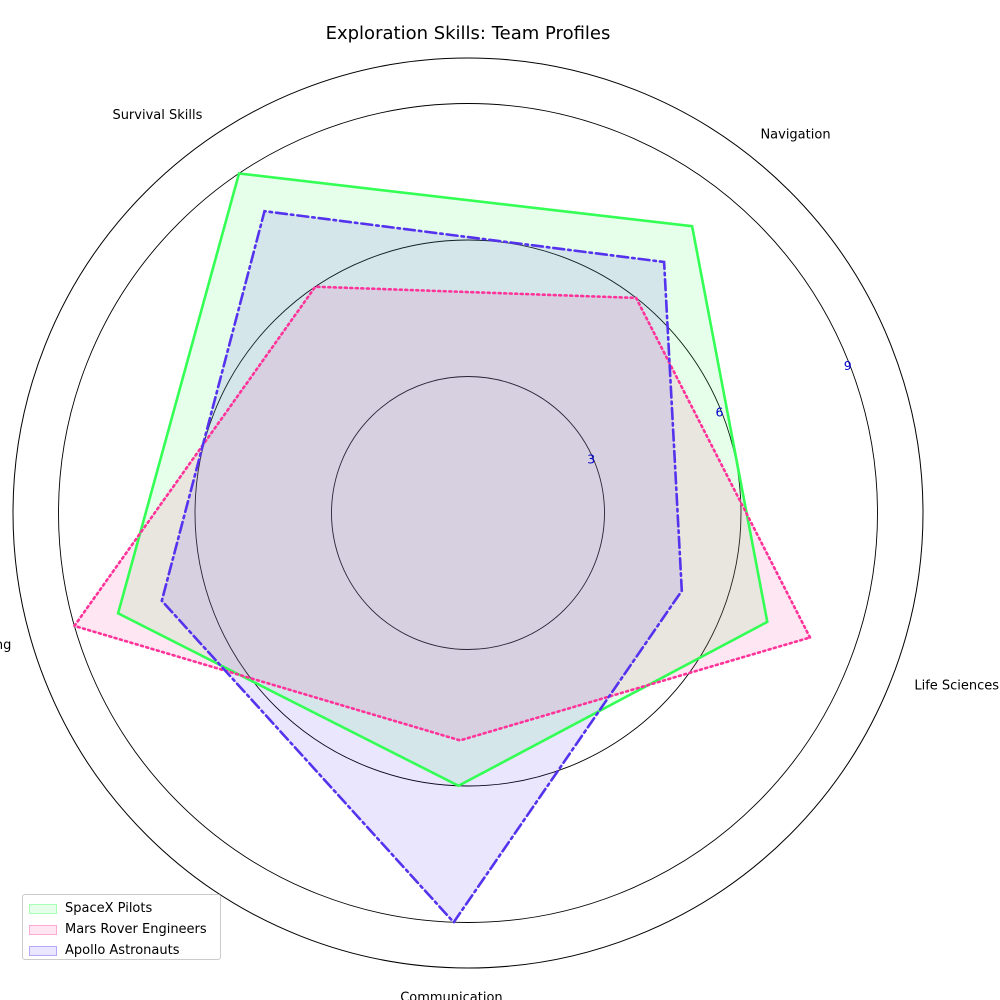 The height and width of the screenshot is (1000, 1000). I want to click on r-tick-label: 6, so click(720, 412).